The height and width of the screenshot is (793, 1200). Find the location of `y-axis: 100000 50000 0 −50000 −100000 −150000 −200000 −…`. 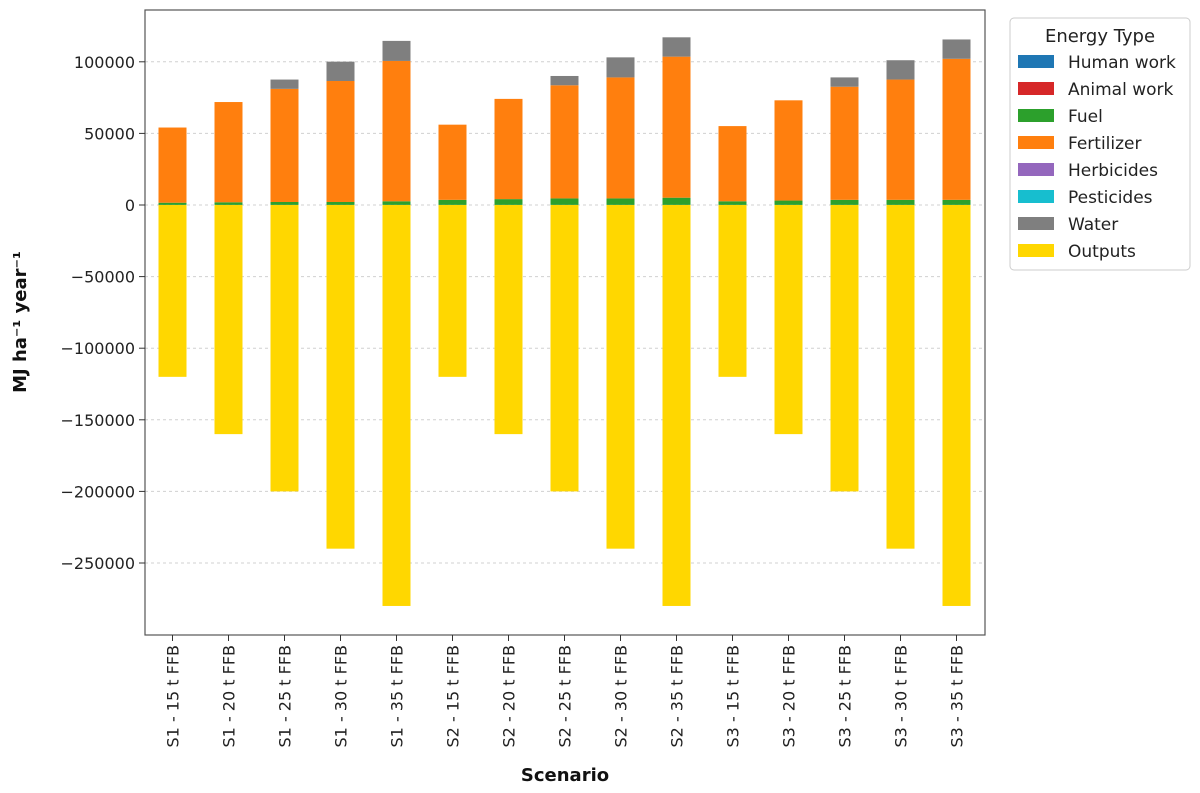

y-axis: 100000 50000 0 −50000 −100000 −150000 −200000 −… is located at coordinates (103, 313).